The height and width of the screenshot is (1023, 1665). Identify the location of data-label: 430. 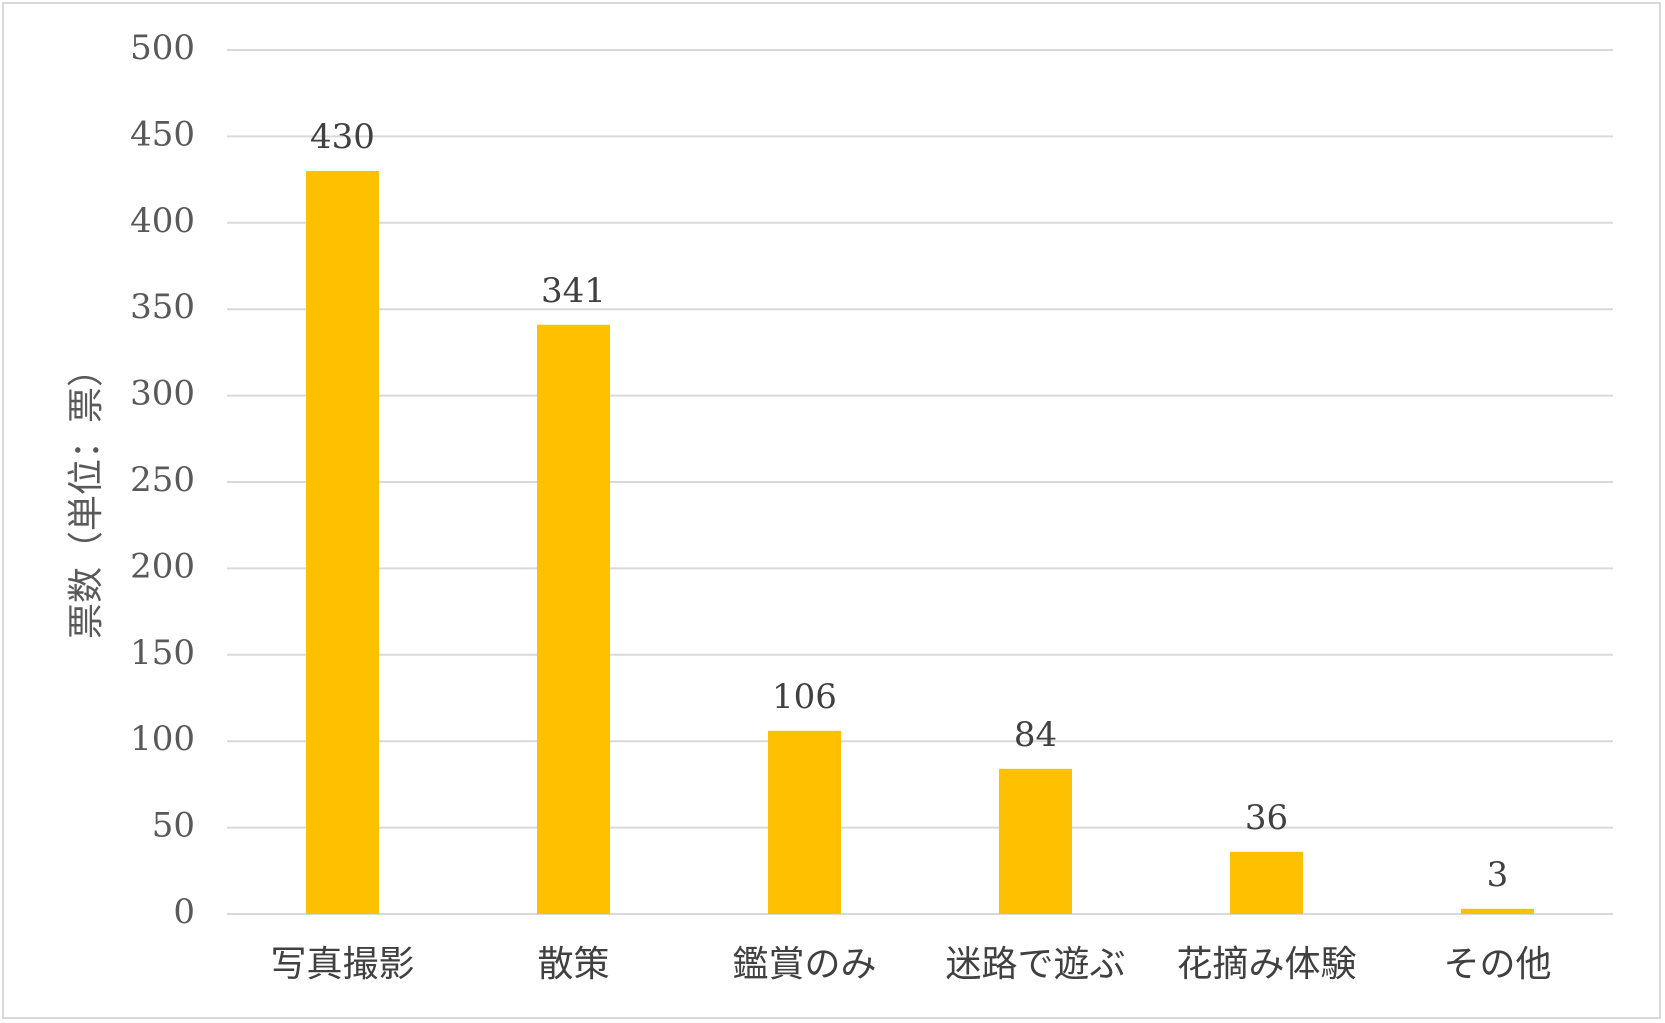
(342, 137).